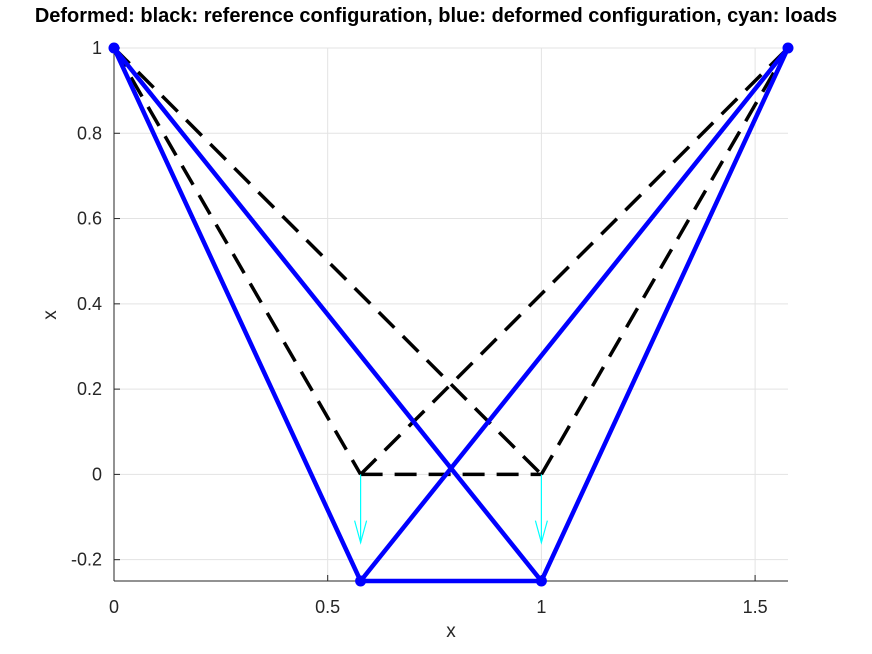 The image size is (872, 654). I want to click on x-tick-label-0: 0, so click(114, 607).